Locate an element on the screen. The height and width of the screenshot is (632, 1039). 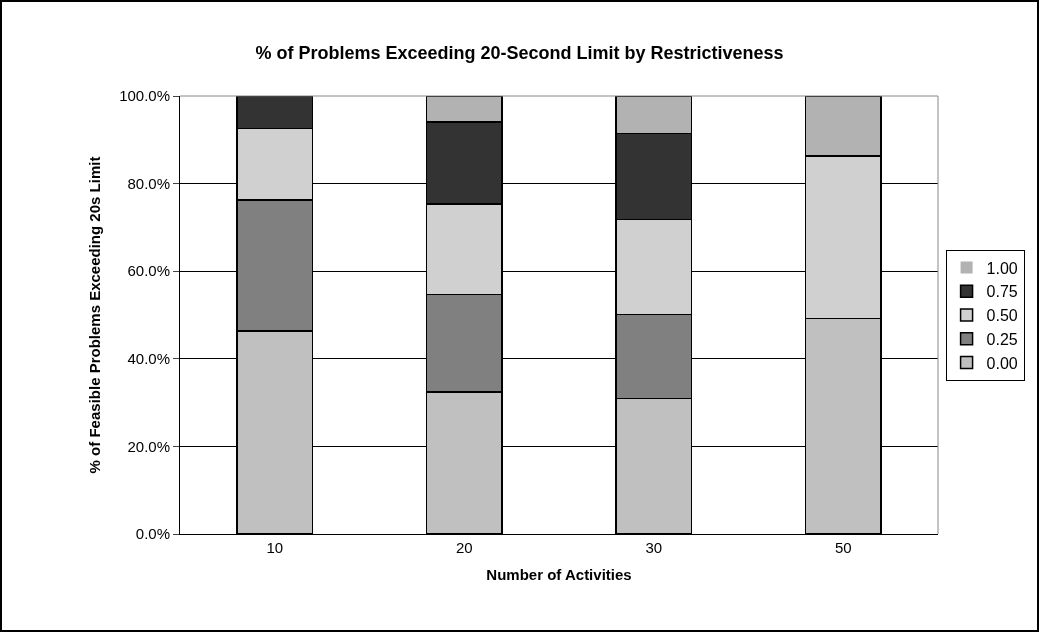
legend-label: 0.50 is located at coordinates (1002, 316).